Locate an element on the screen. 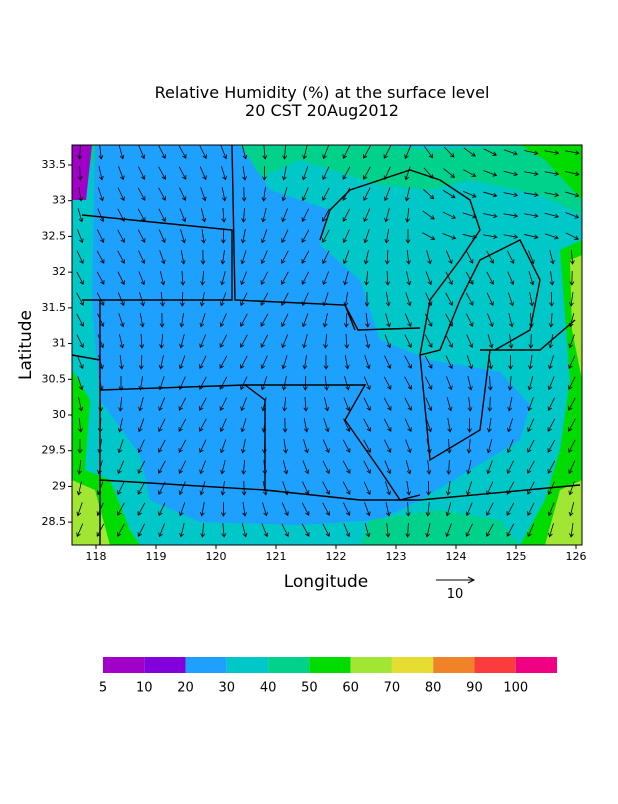 This screenshot has height=804, width=618. x-tick-label: 119 is located at coordinates (156, 556).